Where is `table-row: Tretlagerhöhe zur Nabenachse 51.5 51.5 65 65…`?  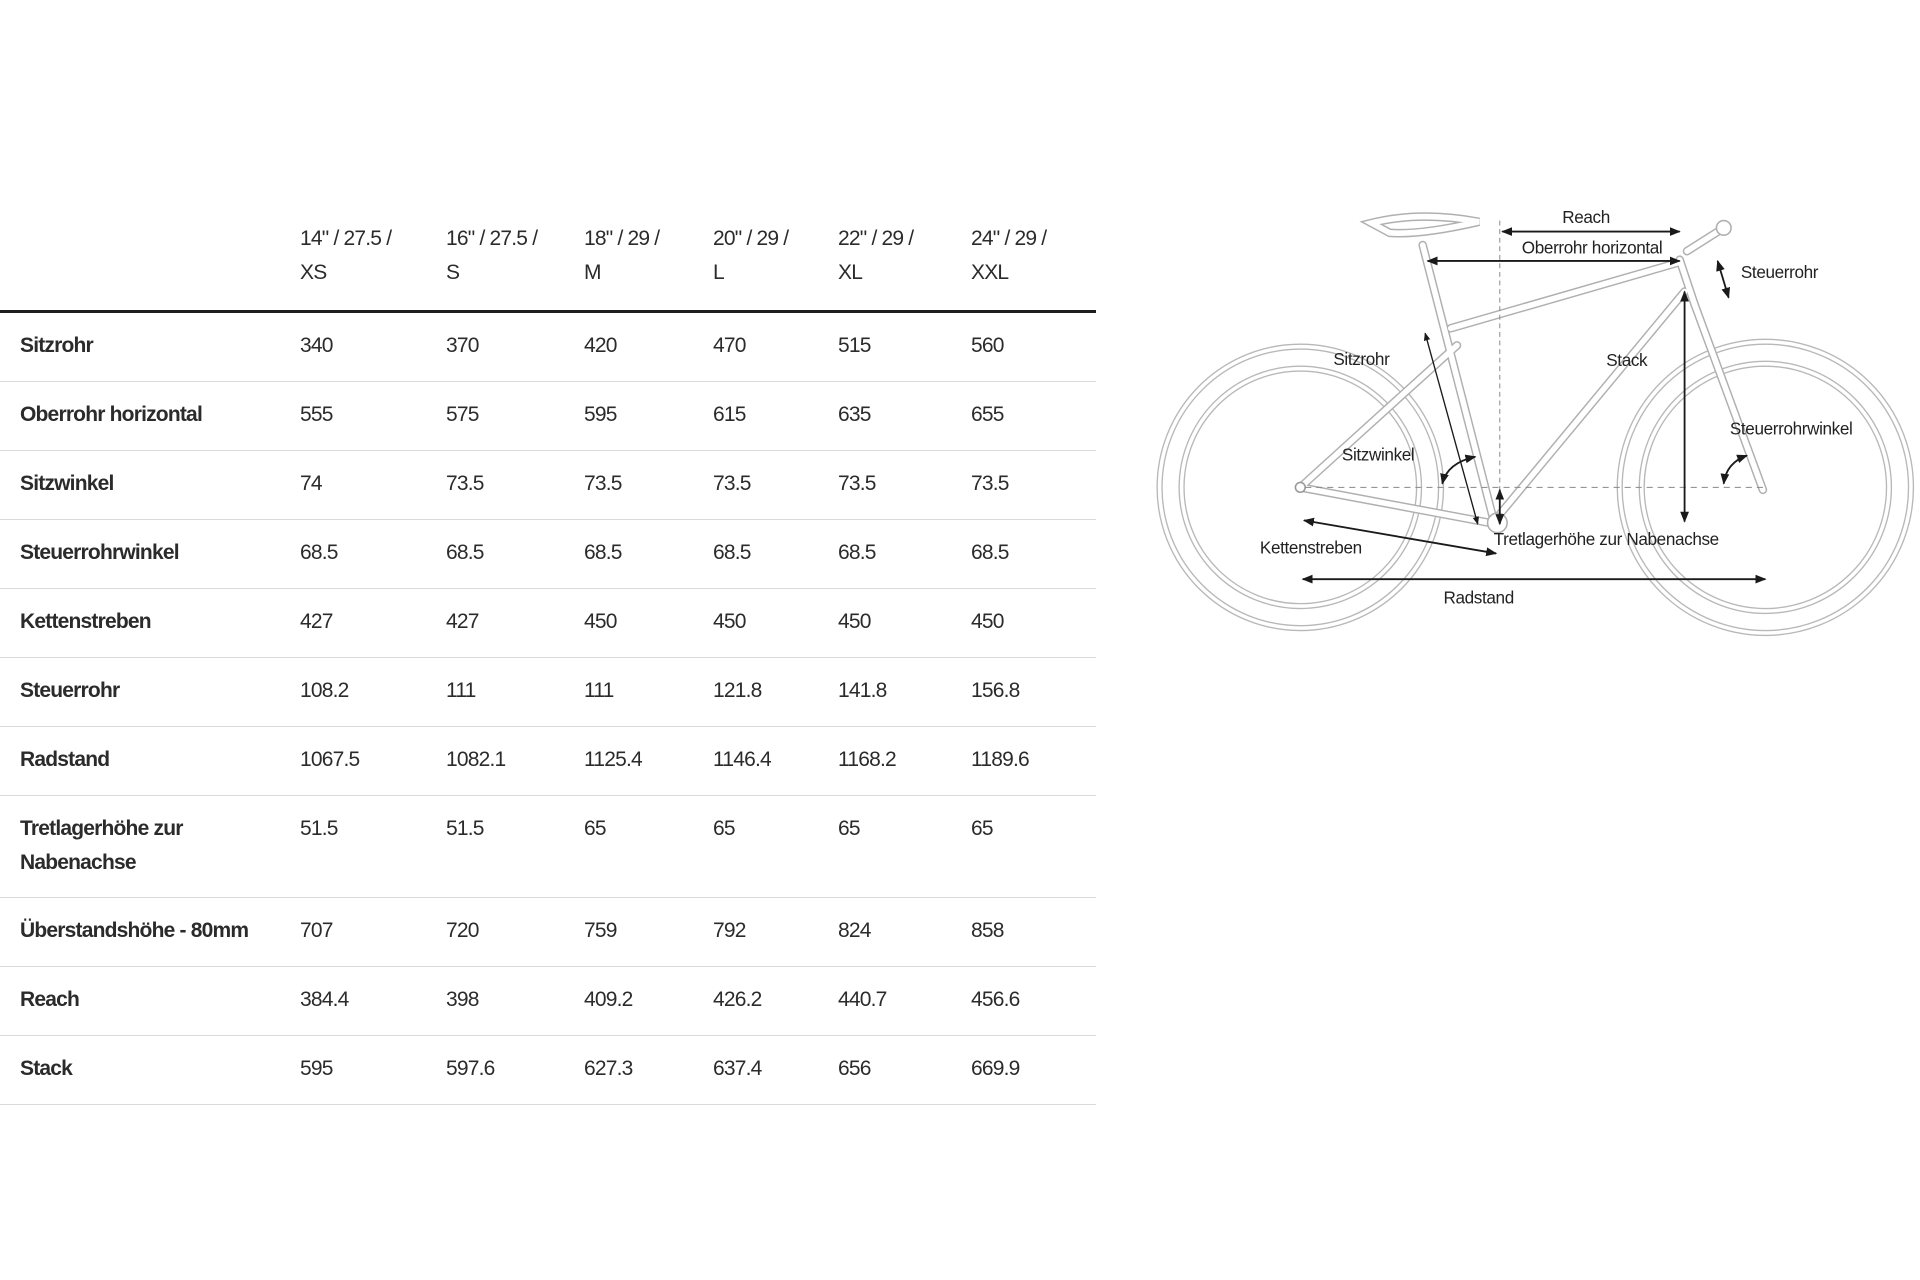 table-row: Tretlagerhöhe zur Nabenachse 51.5 51.5 65 65… is located at coordinates (548, 846).